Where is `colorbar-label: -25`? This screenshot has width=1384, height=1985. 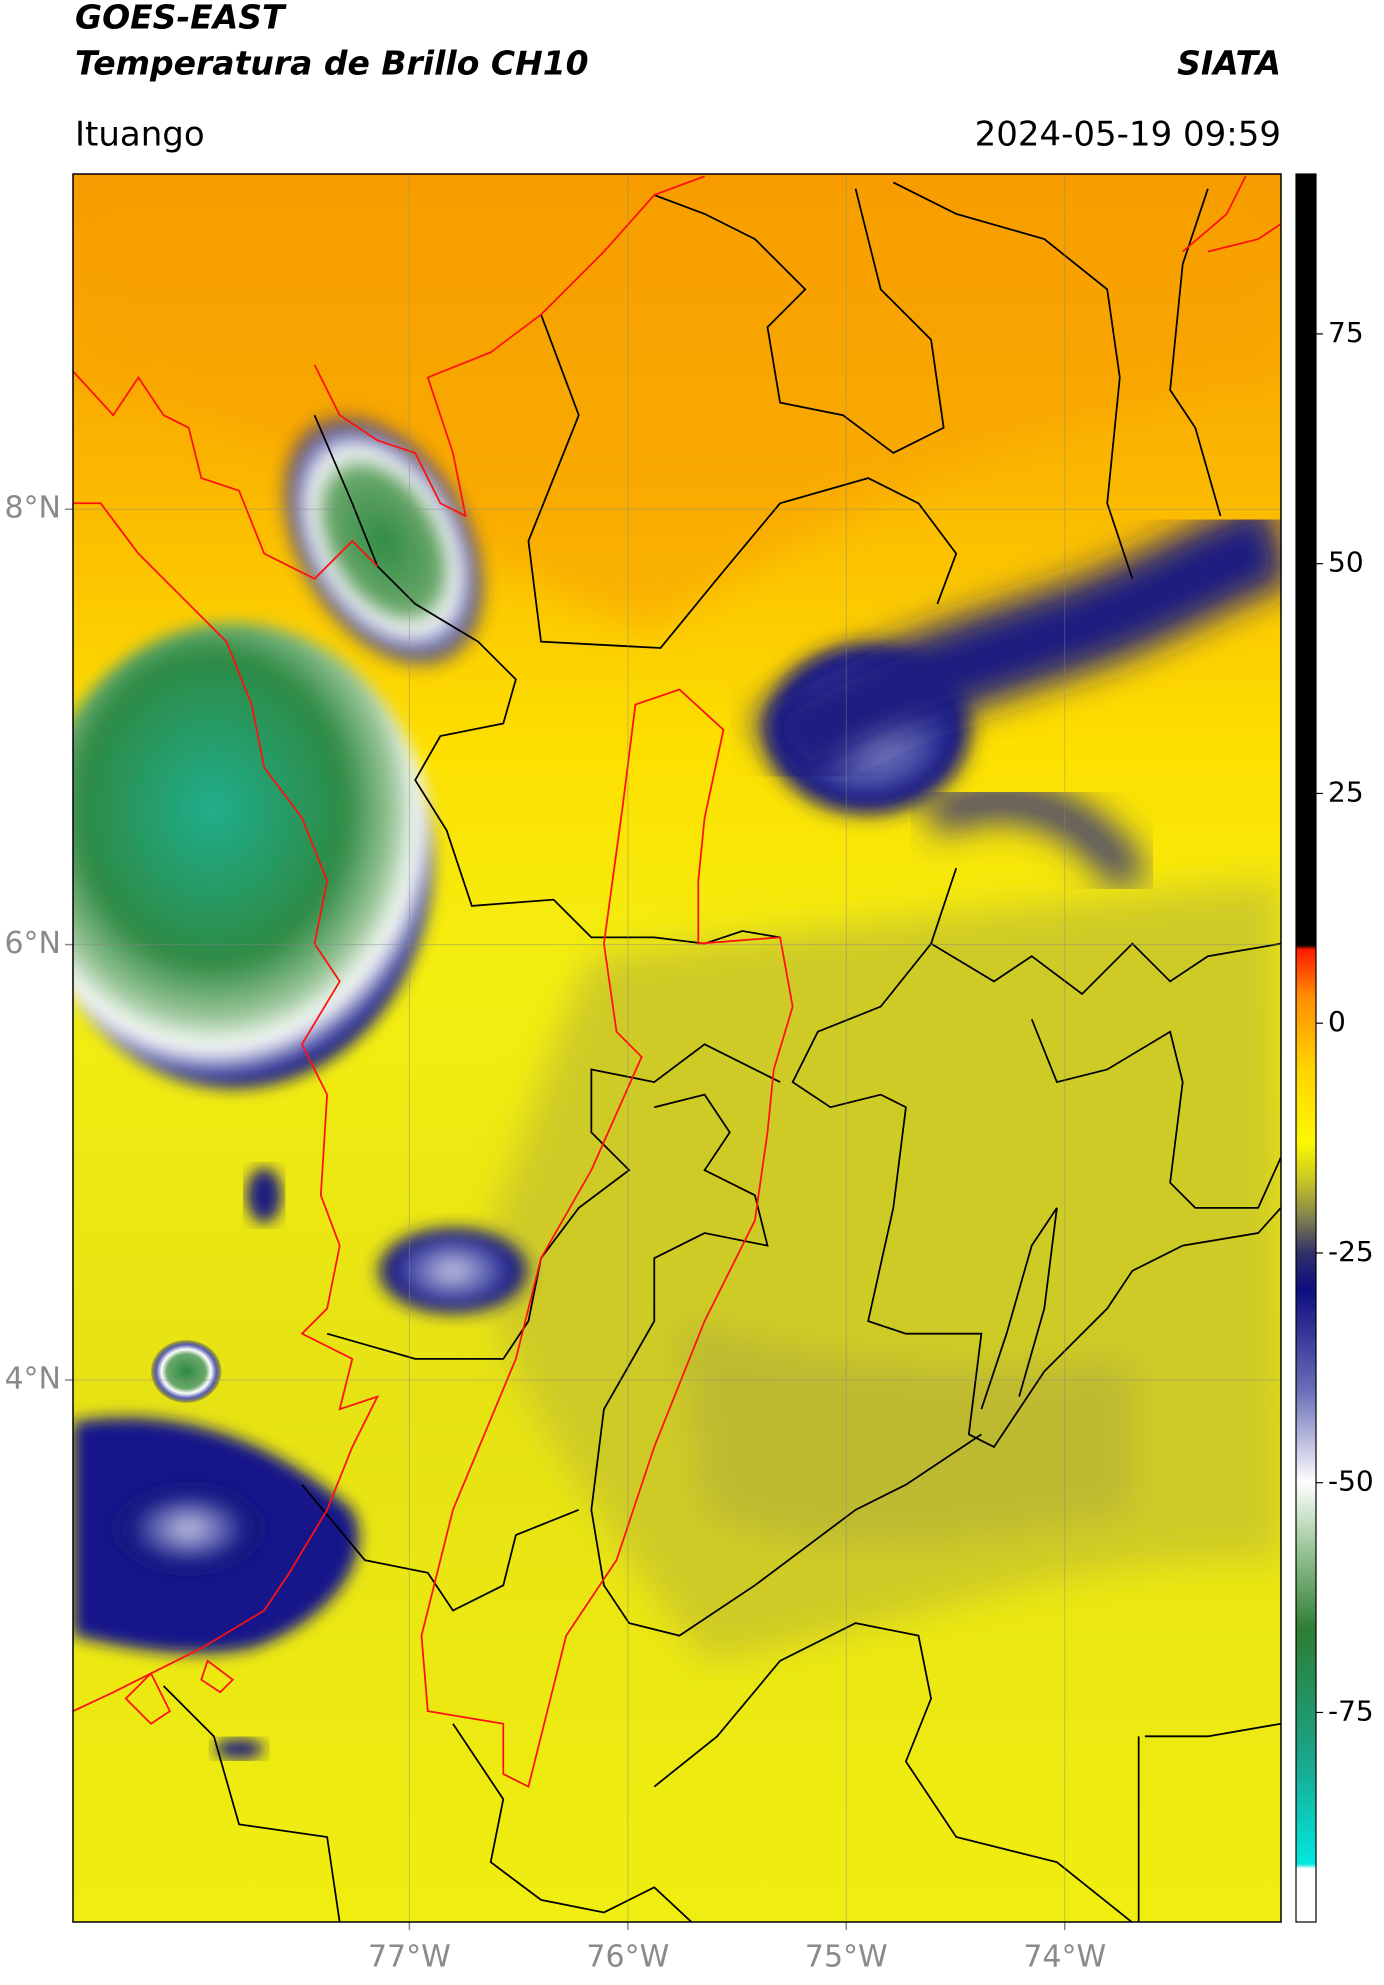 colorbar-label: -25 is located at coordinates (1351, 1251).